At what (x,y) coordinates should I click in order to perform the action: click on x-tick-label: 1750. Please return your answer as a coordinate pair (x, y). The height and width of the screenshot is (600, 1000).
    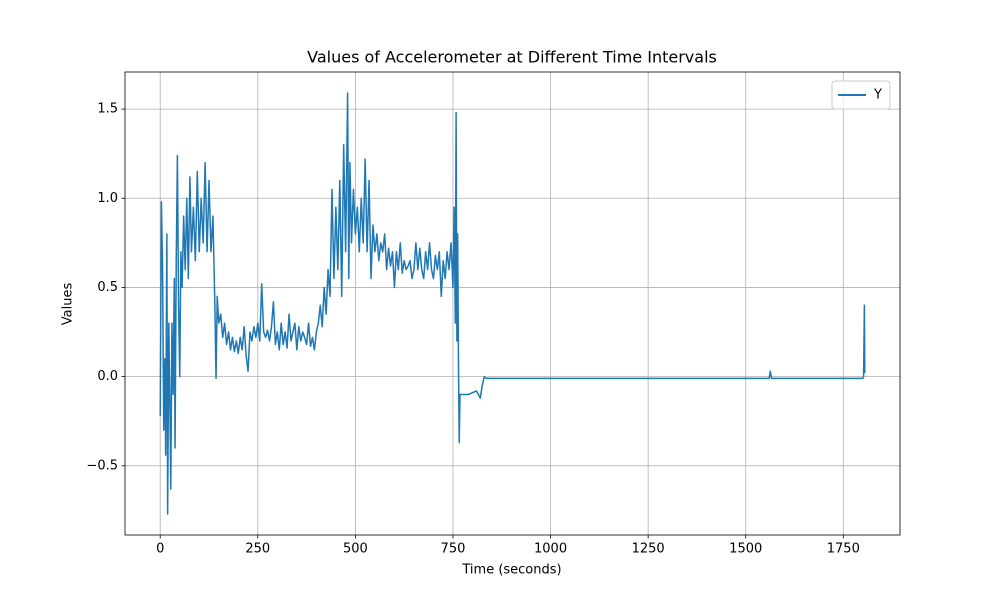
    Looking at the image, I should click on (843, 549).